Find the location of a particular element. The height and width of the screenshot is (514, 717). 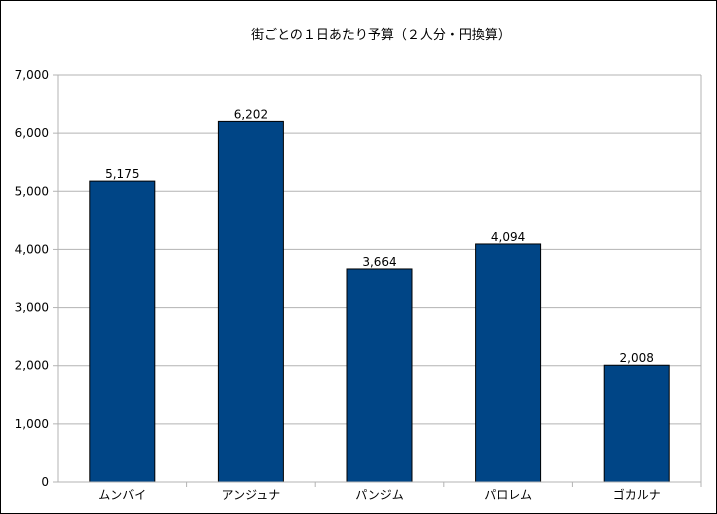

x-category-label: アンジュナ is located at coordinates (251, 495).